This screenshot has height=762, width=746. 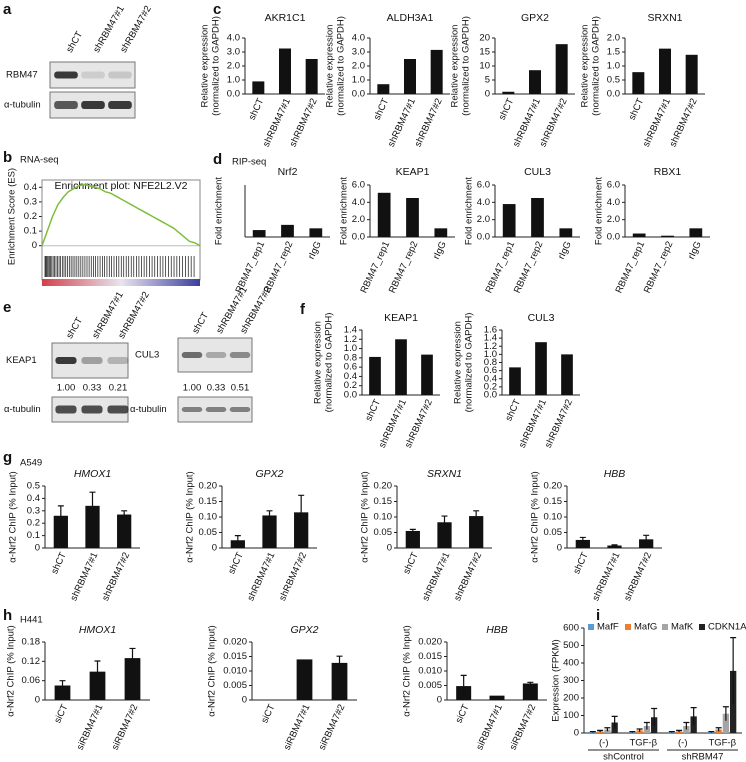 What do you see at coordinates (604, 743) in the screenshot?
I see `x-tick-label: (-)` at bounding box center [604, 743].